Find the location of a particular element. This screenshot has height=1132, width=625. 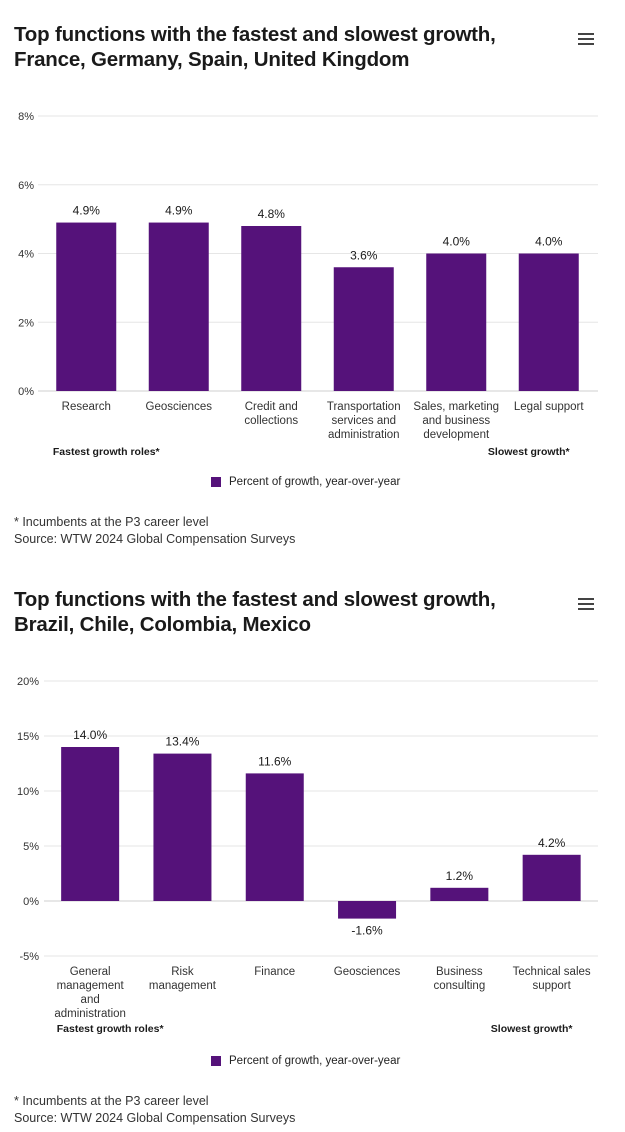

y-tick-label: 10% is located at coordinates (28, 792).